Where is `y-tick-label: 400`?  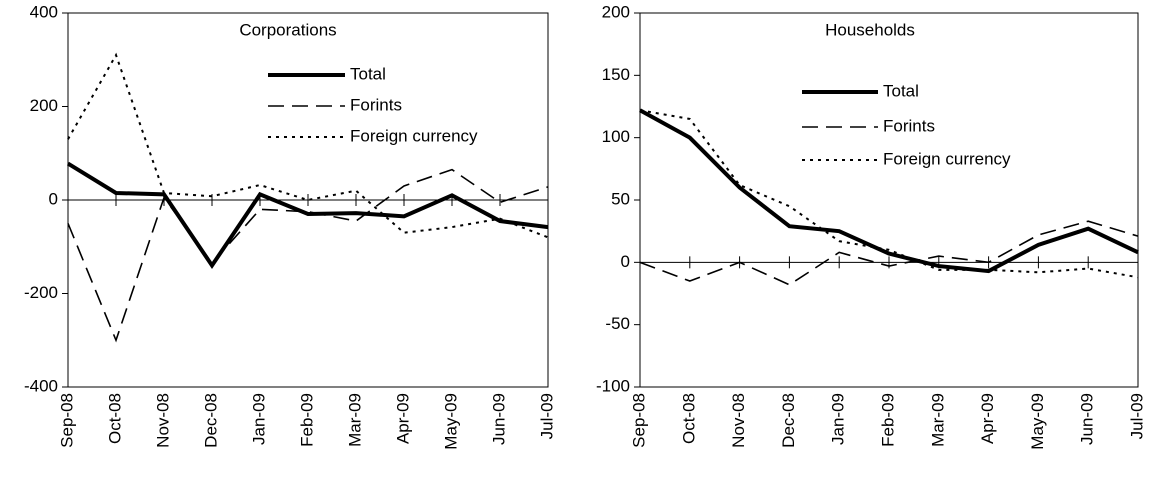 y-tick-label: 400 is located at coordinates (44, 11).